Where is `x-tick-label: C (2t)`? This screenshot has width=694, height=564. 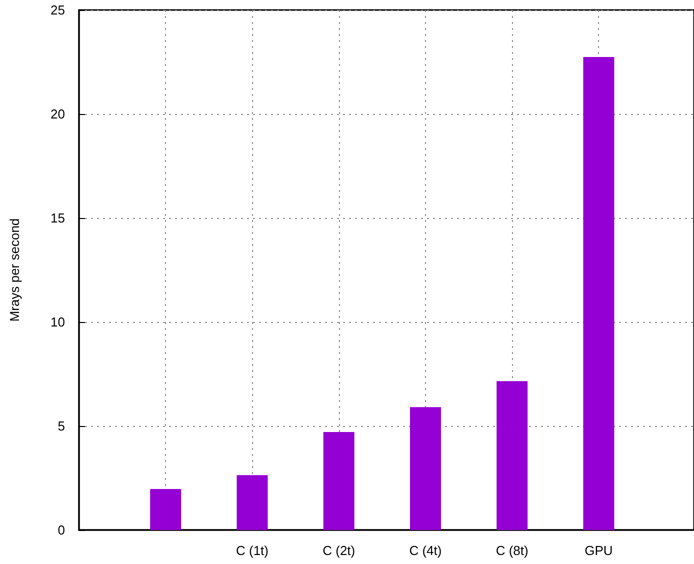 x-tick-label: C (2t) is located at coordinates (339, 550).